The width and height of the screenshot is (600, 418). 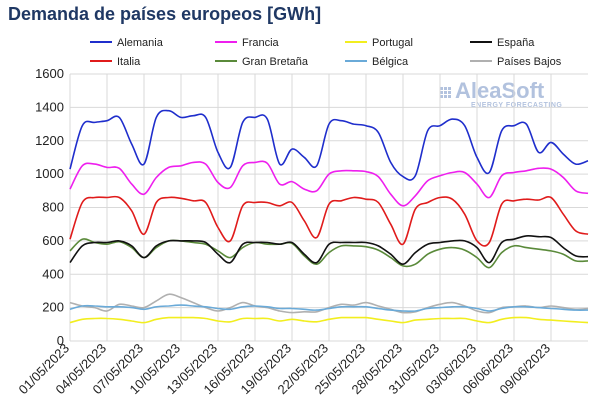 What do you see at coordinates (516, 105) in the screenshot?
I see `watermark-subtitle: ENERGY FORECASTING` at bounding box center [516, 105].